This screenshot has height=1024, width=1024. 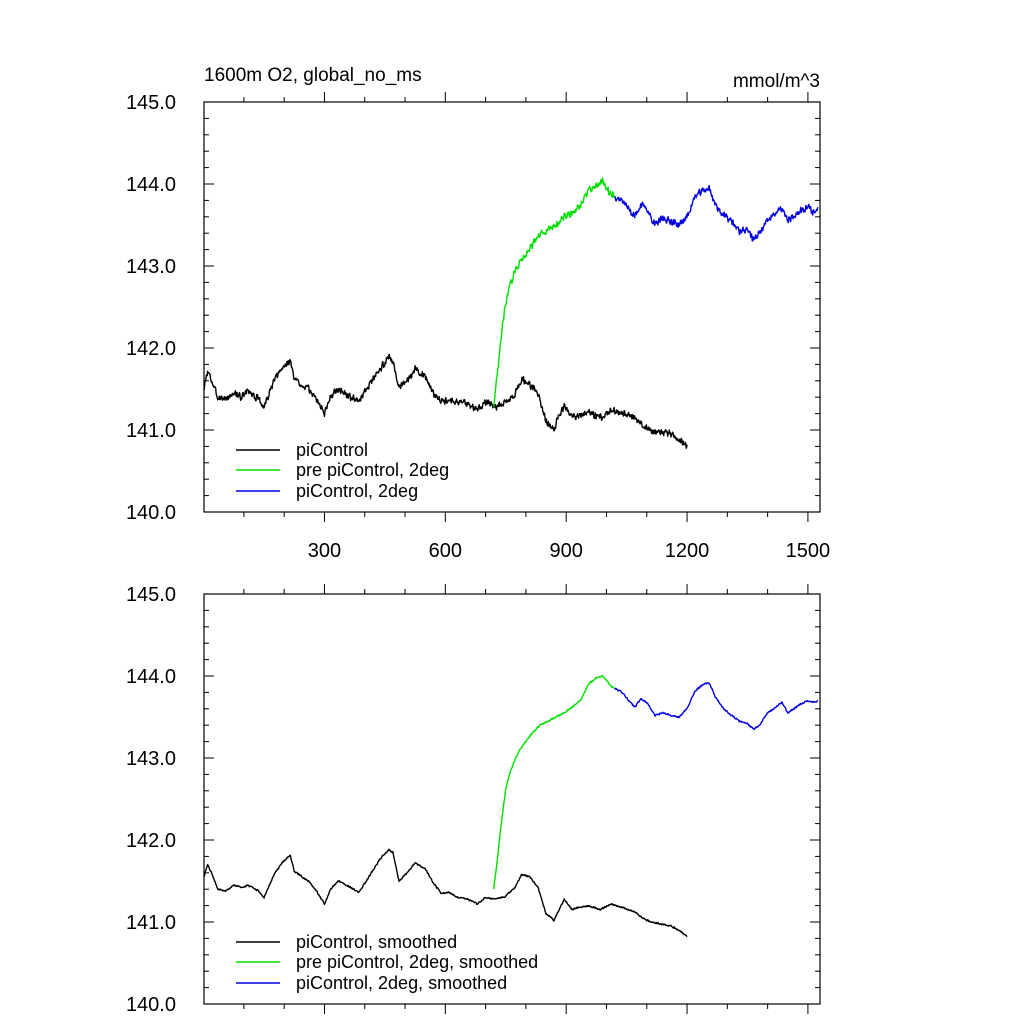 What do you see at coordinates (776, 81) in the screenshot?
I see `units-label: mmol/m^3` at bounding box center [776, 81].